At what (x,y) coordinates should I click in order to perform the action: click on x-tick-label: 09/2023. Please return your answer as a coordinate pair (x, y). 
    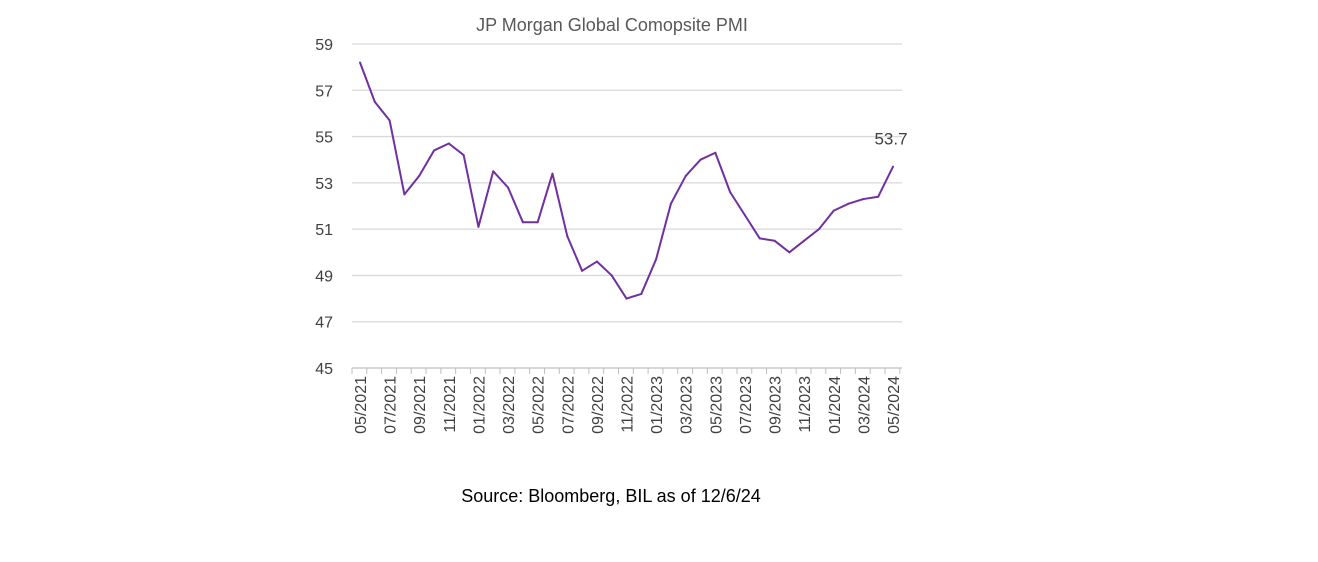
    Looking at the image, I should click on (776, 405).